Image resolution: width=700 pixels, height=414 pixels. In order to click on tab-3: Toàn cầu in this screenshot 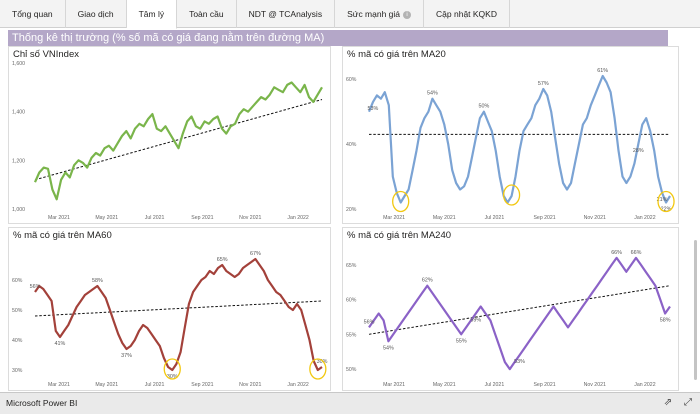, I will do `click(207, 14)`.